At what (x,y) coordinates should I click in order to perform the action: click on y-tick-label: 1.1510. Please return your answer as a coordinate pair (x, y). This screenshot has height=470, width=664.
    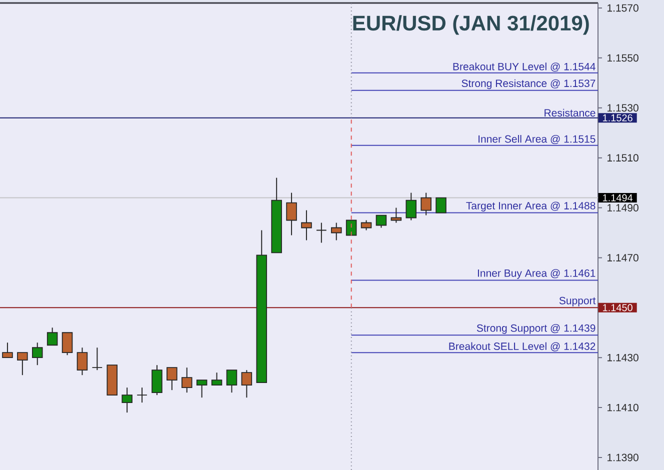
    Looking at the image, I should click on (623, 158).